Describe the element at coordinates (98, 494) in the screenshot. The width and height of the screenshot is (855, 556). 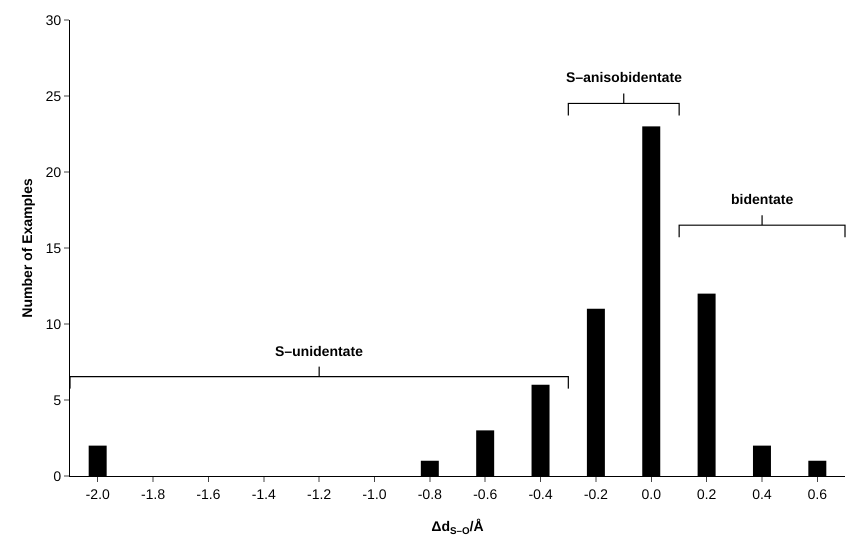
I see `x-tick-label: -2.0` at that location.